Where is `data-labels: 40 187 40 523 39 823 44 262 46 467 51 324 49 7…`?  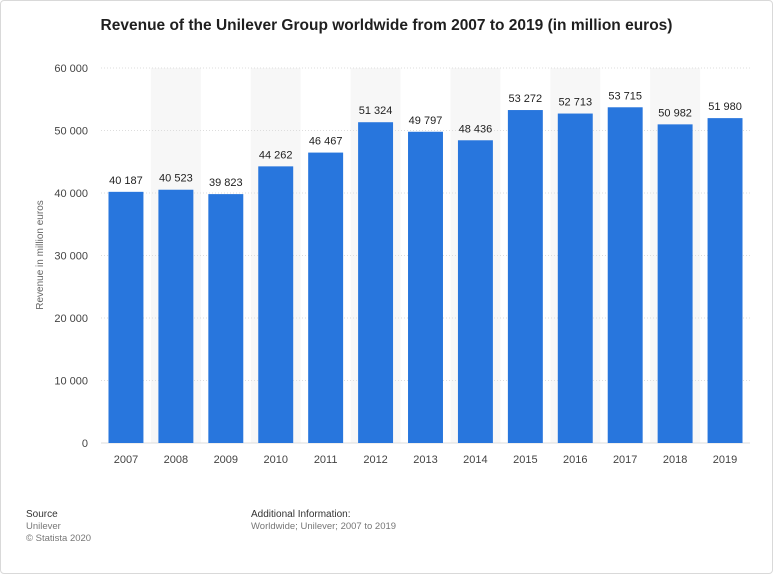 data-labels: 40 187 40 523 39 823 44 262 46 467 51 324 49 7… is located at coordinates (425, 139).